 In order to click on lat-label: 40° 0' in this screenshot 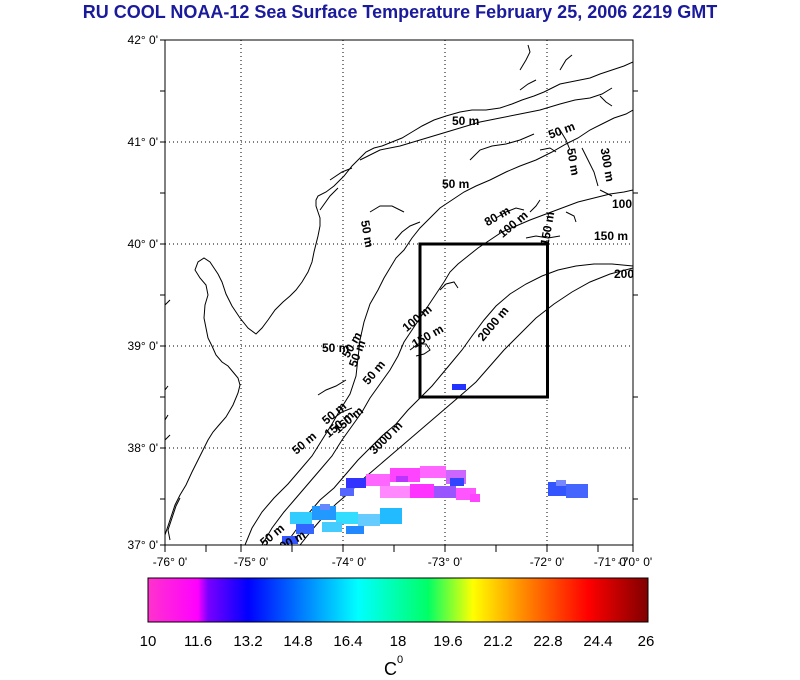, I will do `click(143, 244)`.